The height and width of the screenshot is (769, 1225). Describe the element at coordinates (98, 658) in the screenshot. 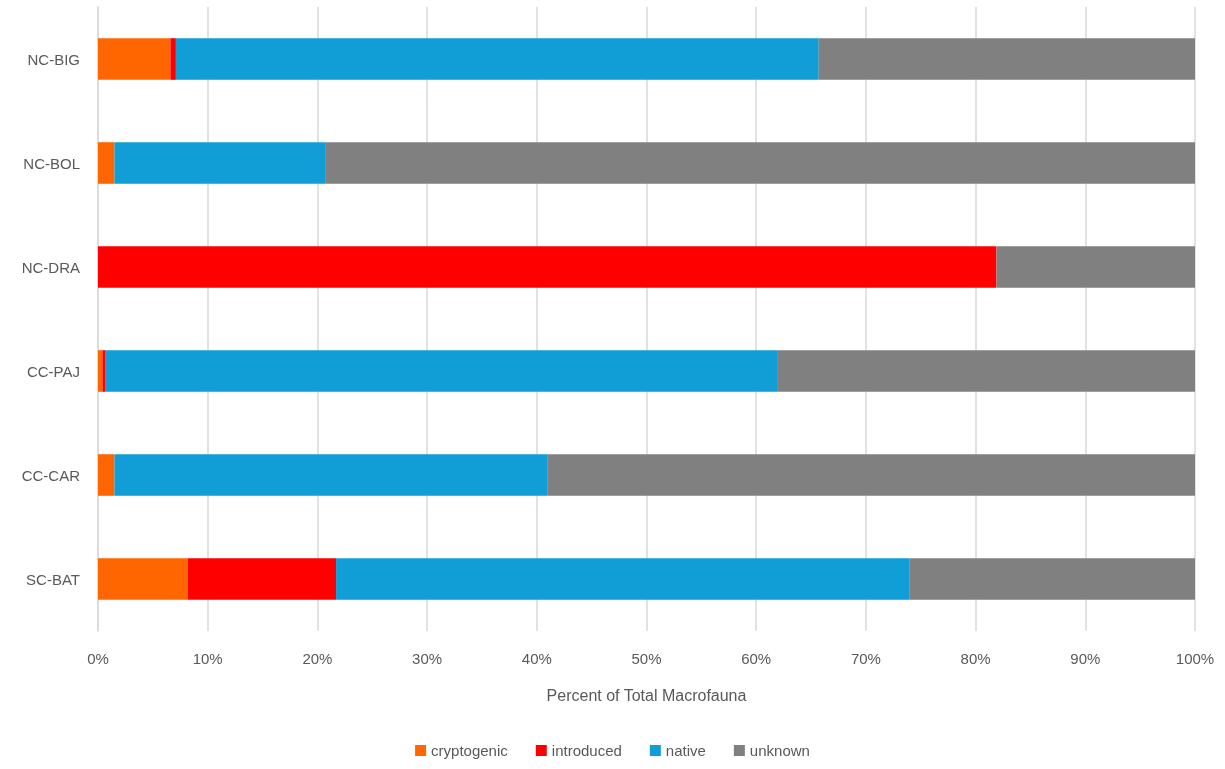

I see `x-tick-label: 0%` at that location.